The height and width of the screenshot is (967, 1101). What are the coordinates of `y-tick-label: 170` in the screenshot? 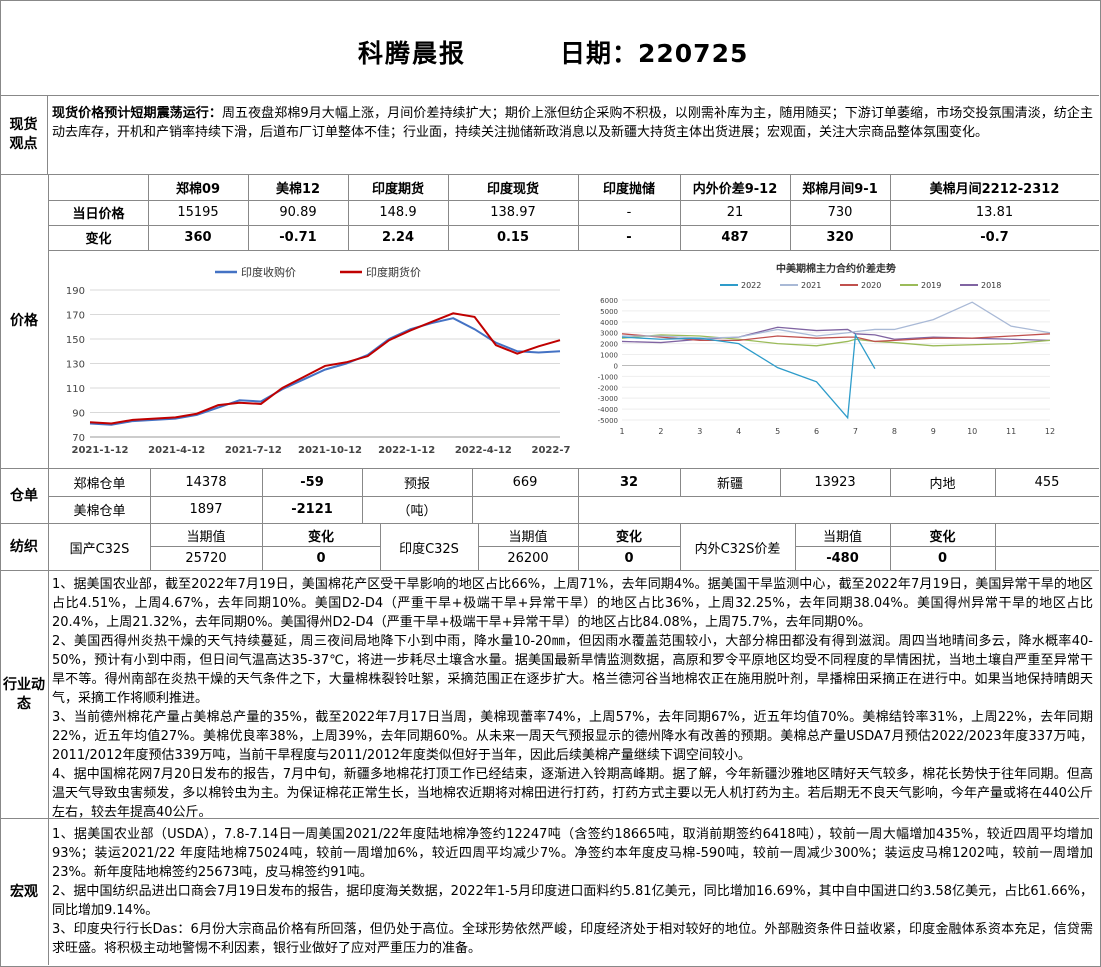 It's located at (75, 316).